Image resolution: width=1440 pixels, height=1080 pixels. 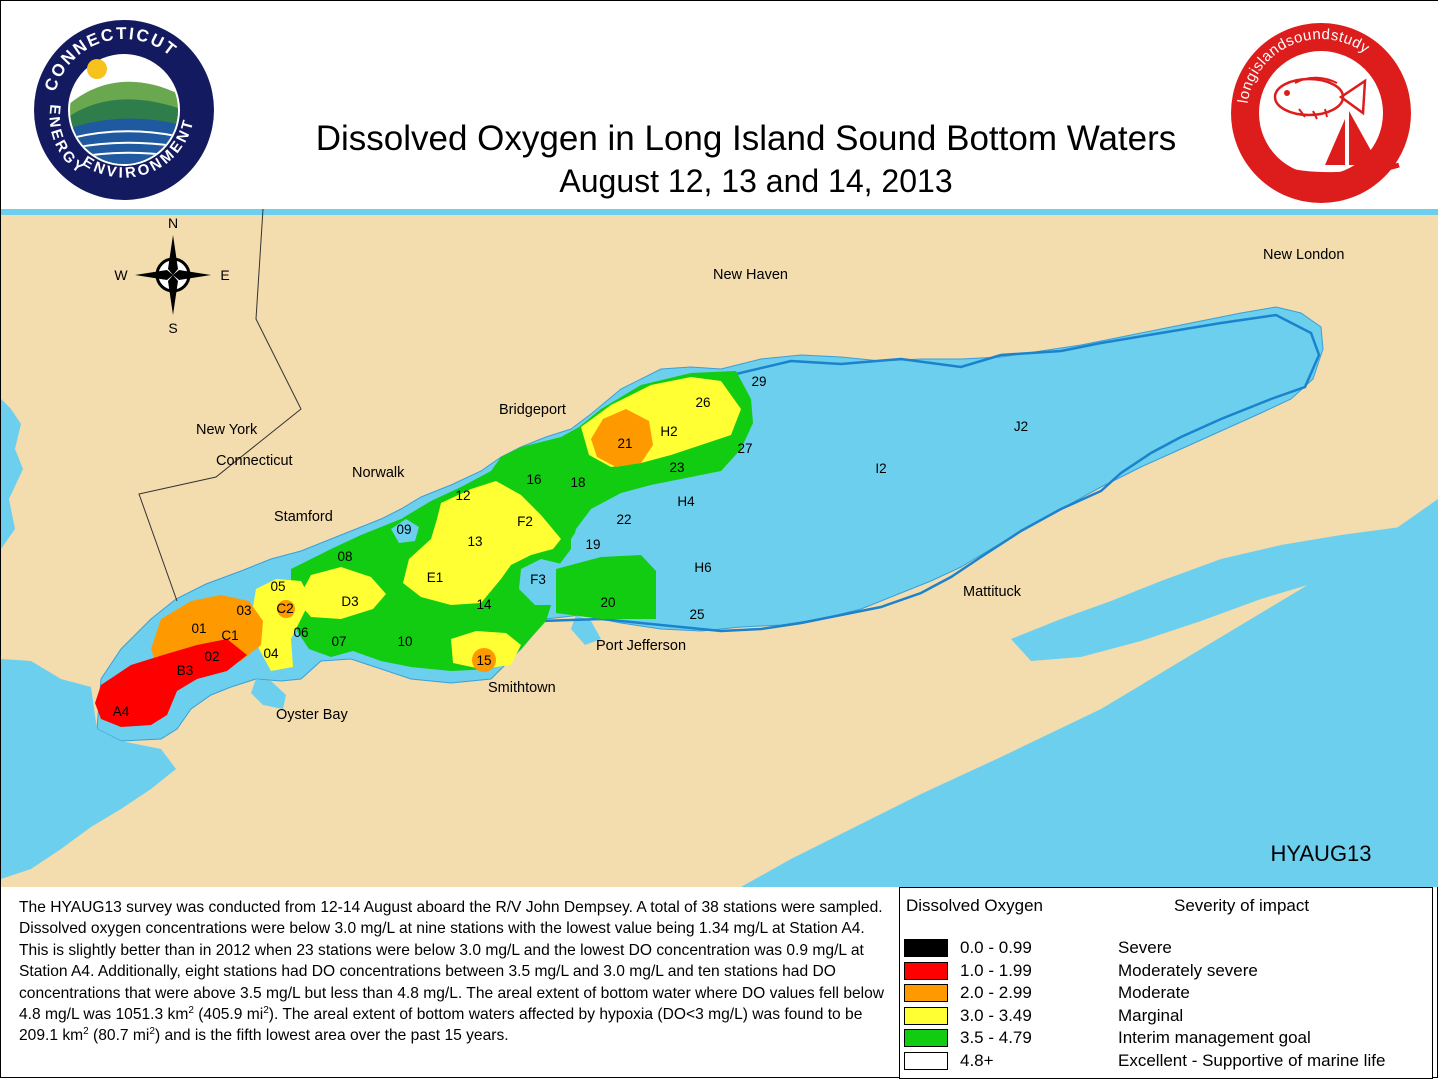 I want to click on legend-row: 3.0 - 3.49 Marginal, so click(x=1164, y=1016).